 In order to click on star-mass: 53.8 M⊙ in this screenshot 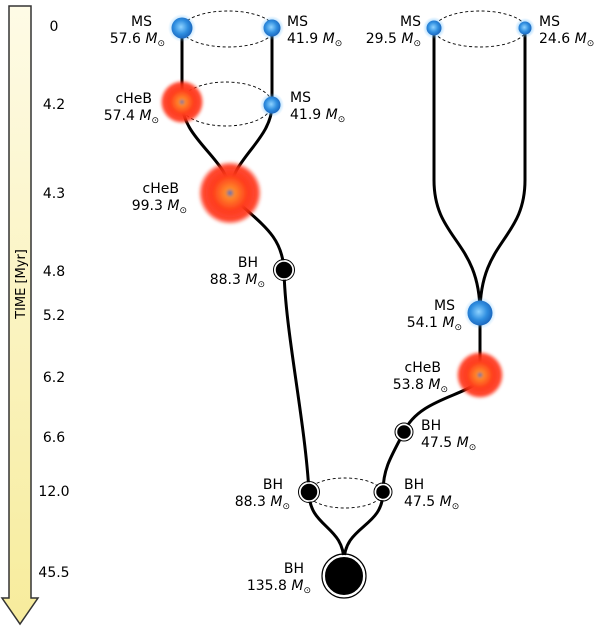, I will do `click(420, 386)`.